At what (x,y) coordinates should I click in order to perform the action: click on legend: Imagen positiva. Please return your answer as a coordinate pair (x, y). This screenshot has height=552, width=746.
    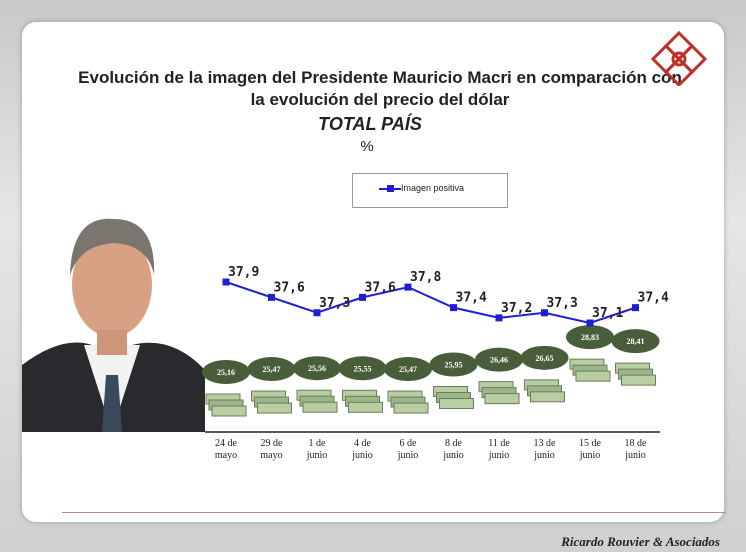
    Looking at the image, I should click on (430, 190).